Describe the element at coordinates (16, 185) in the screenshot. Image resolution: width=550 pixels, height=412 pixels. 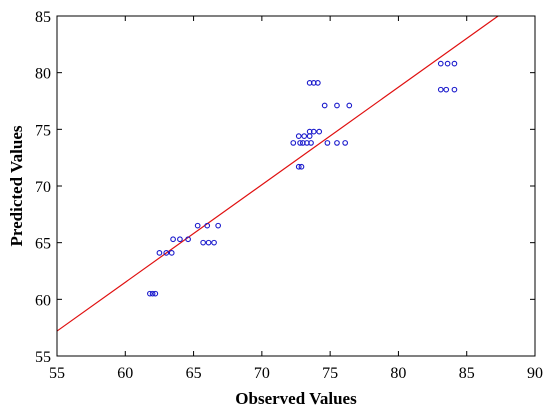
I see `y-axis-title: Predicted Values` at that location.